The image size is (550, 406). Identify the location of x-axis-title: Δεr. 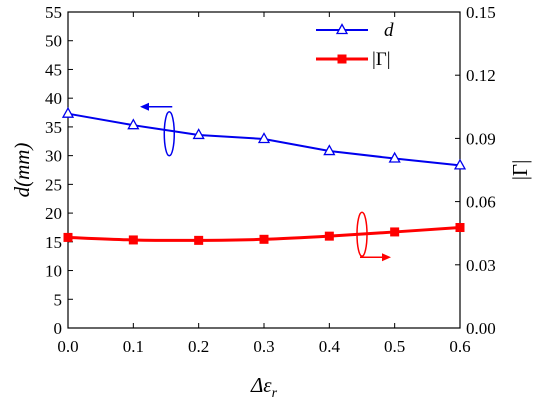
(264, 387).